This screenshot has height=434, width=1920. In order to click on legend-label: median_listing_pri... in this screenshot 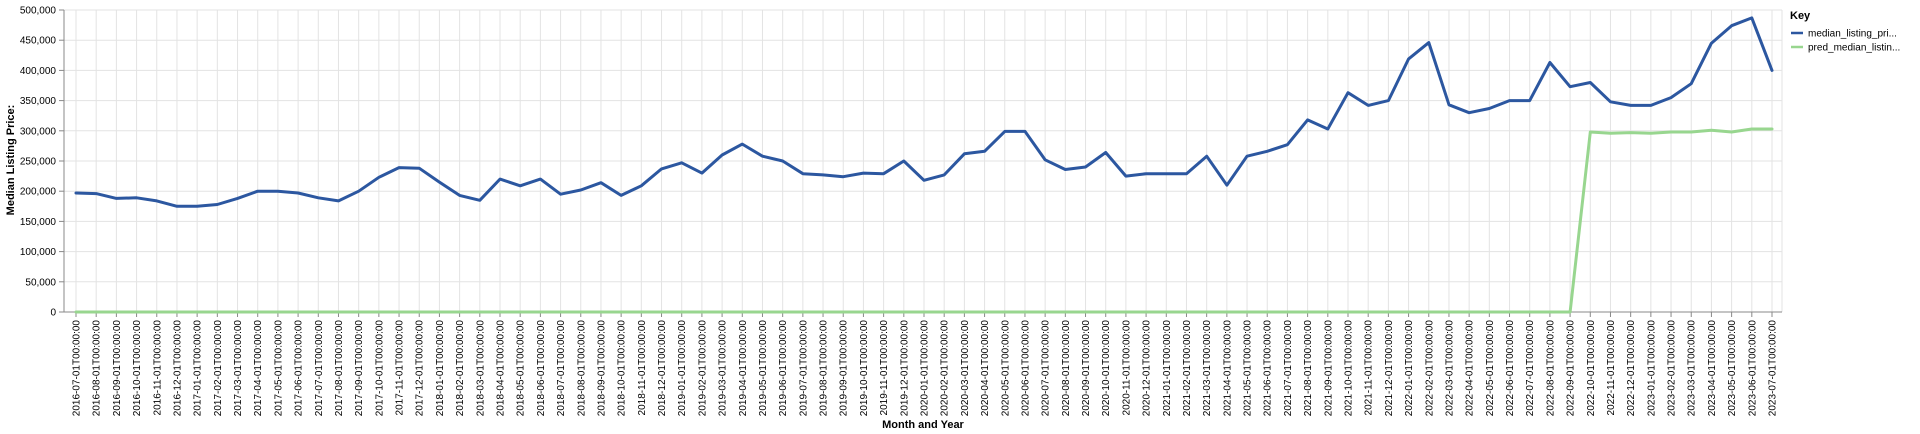, I will do `click(1852, 34)`.